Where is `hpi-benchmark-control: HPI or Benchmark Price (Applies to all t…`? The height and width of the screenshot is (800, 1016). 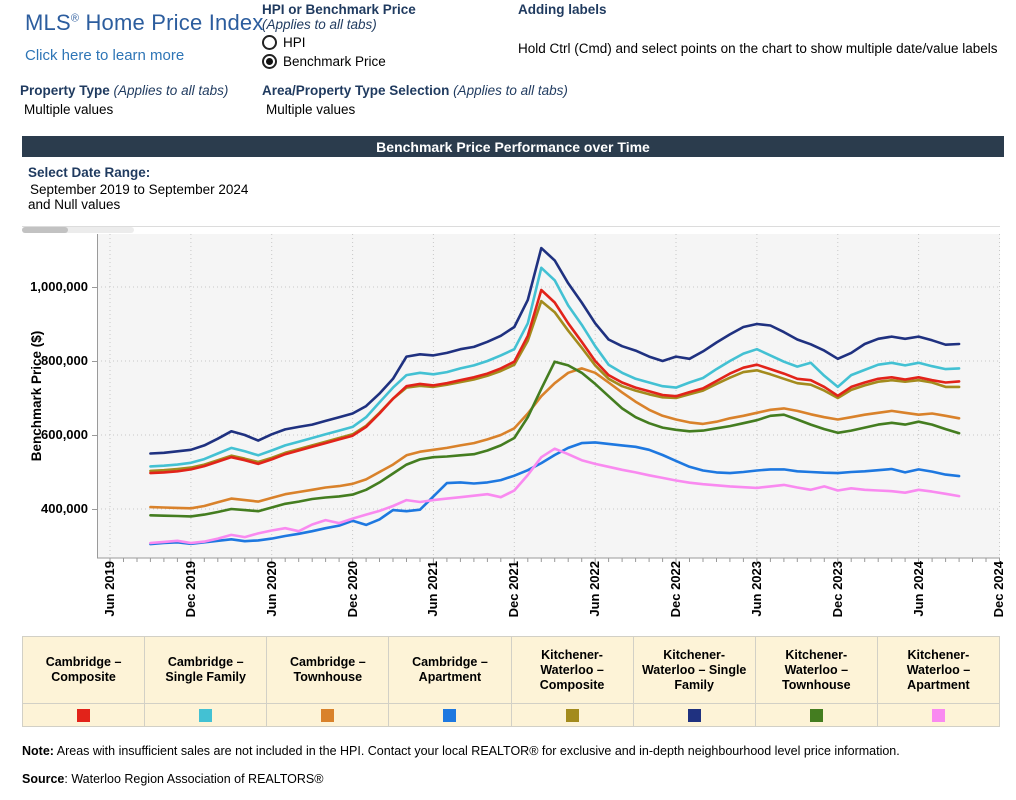
hpi-benchmark-control: HPI or Benchmark Price (Applies to all t… is located at coordinates (339, 36).